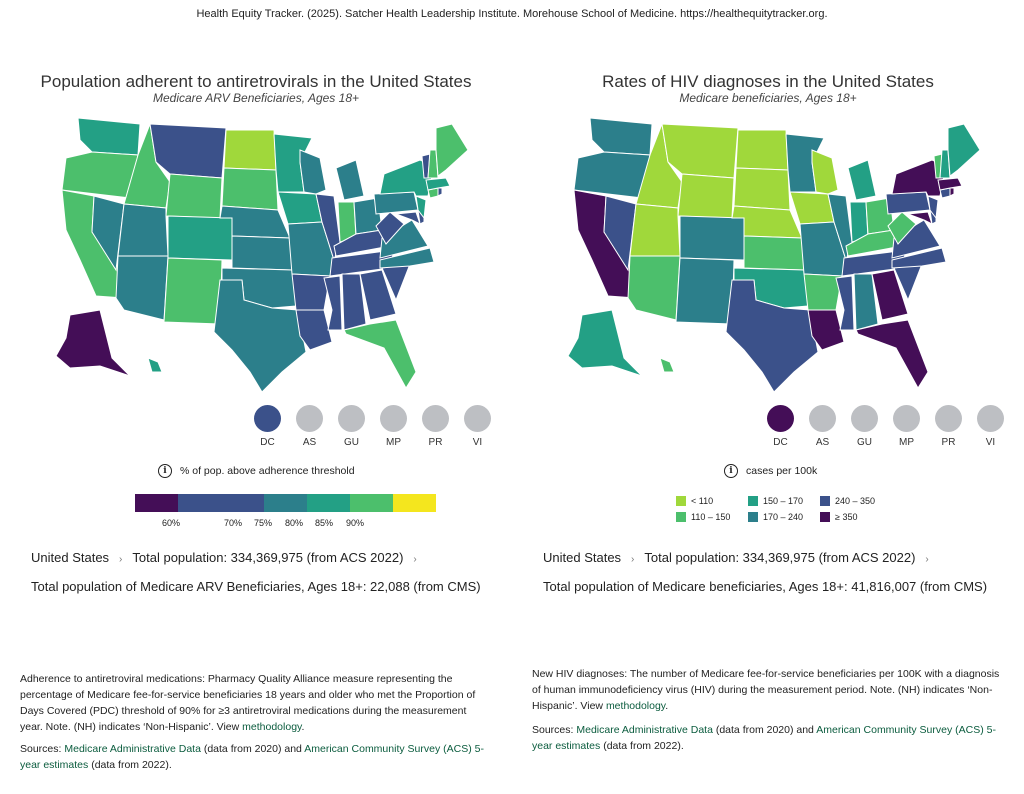  I want to click on legend-swatch, so click(825, 501).